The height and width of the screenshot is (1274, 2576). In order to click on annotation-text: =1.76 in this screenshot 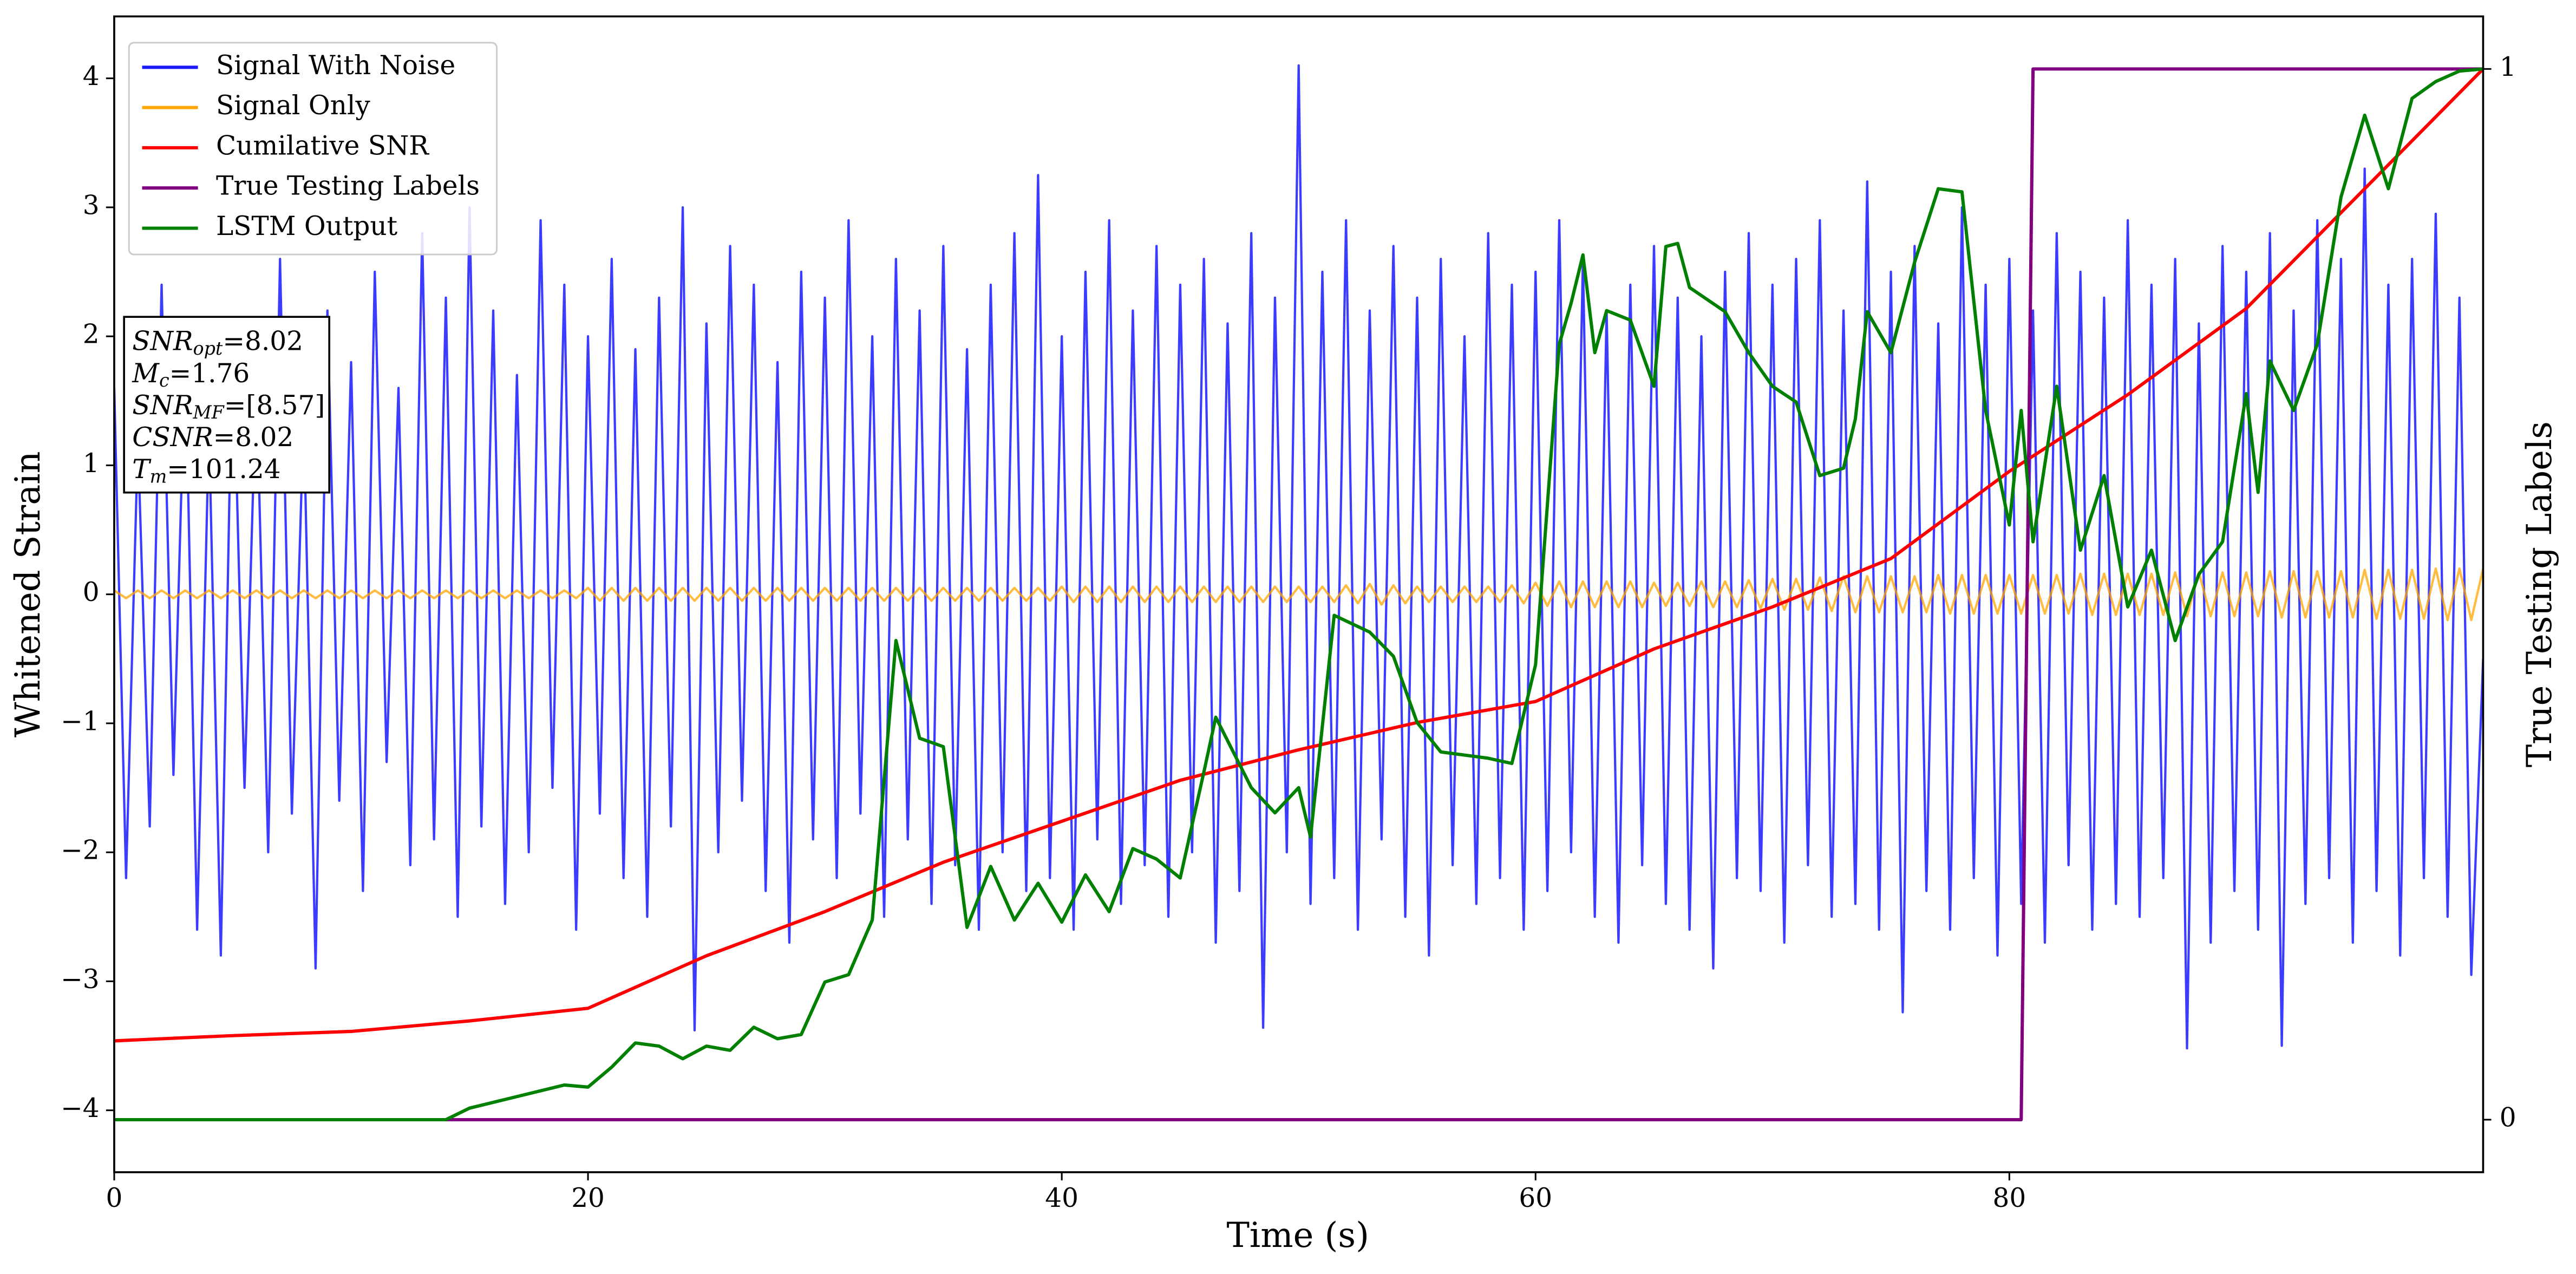, I will do `click(210, 373)`.